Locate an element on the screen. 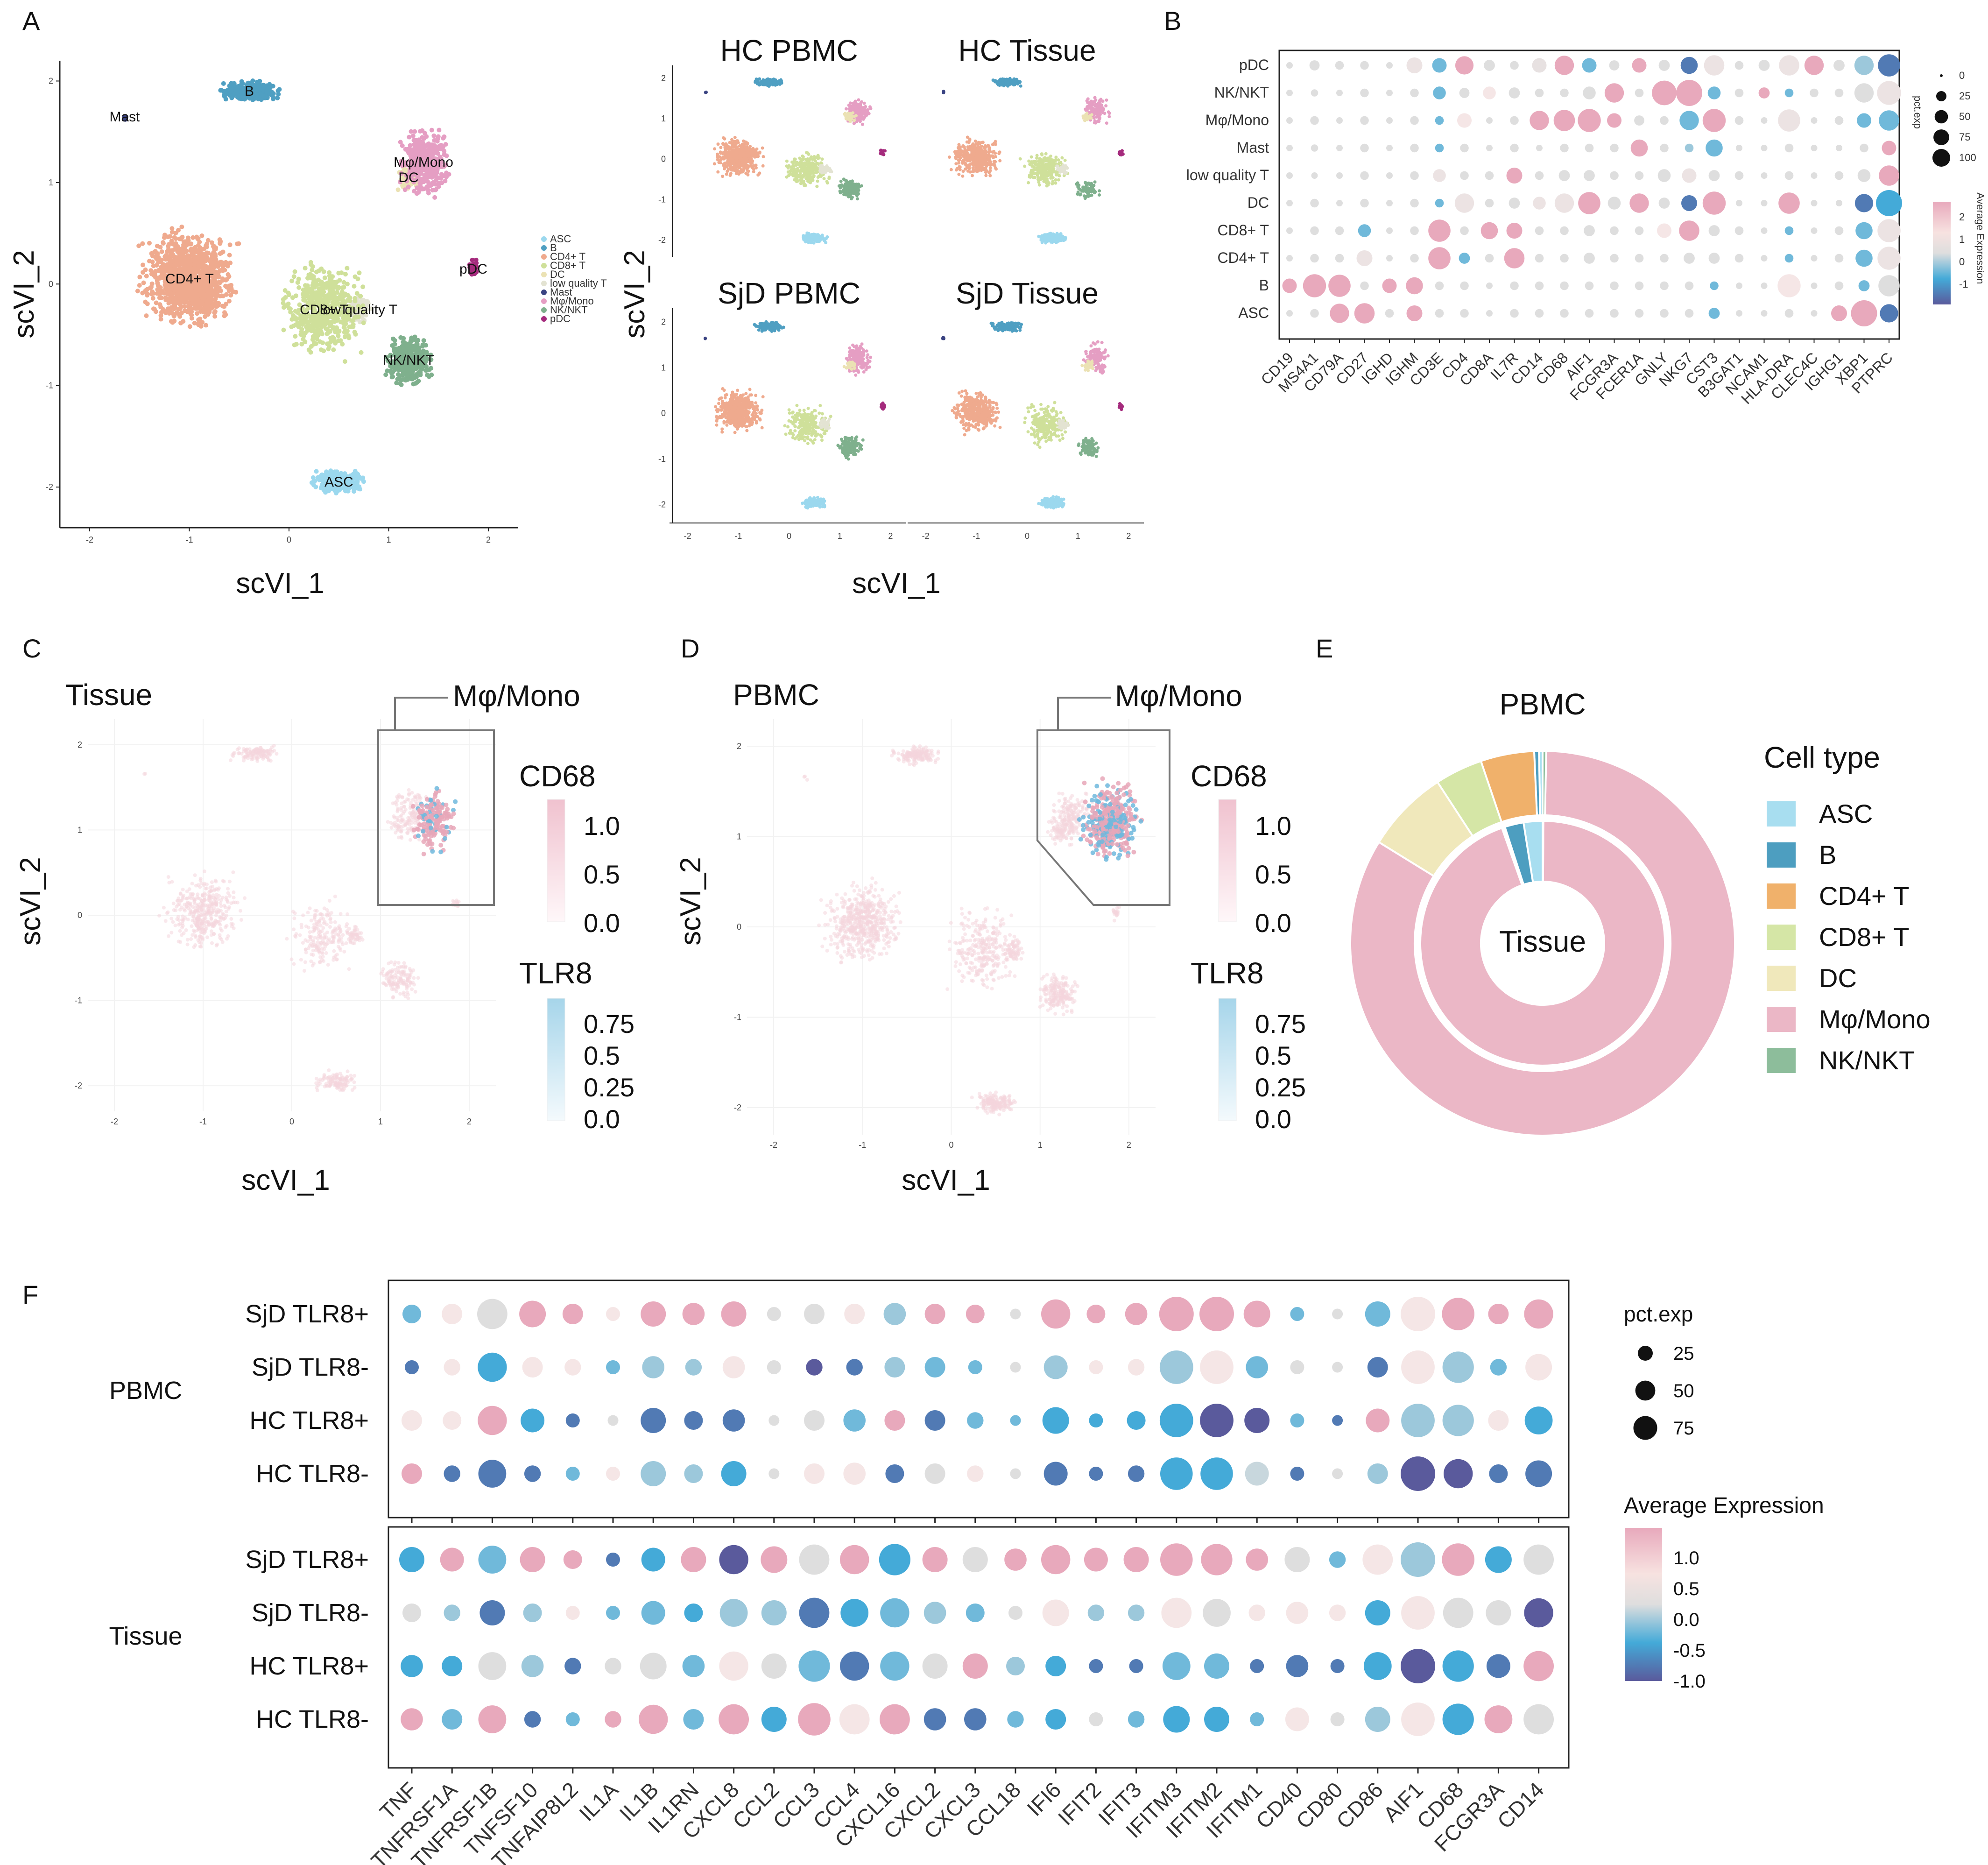  y-tick-label: 0 is located at coordinates (663, 159).